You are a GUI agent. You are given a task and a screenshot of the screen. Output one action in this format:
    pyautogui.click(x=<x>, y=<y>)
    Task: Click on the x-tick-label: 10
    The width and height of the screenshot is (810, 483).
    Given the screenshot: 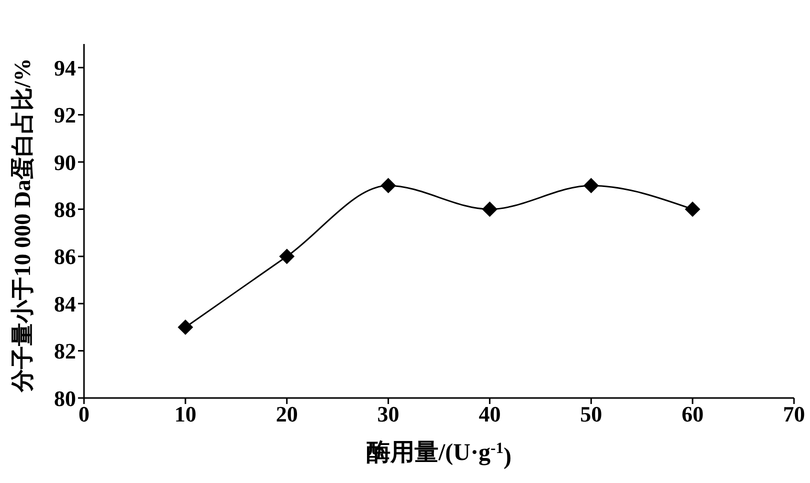 What is the action you would take?
    pyautogui.click(x=185, y=414)
    